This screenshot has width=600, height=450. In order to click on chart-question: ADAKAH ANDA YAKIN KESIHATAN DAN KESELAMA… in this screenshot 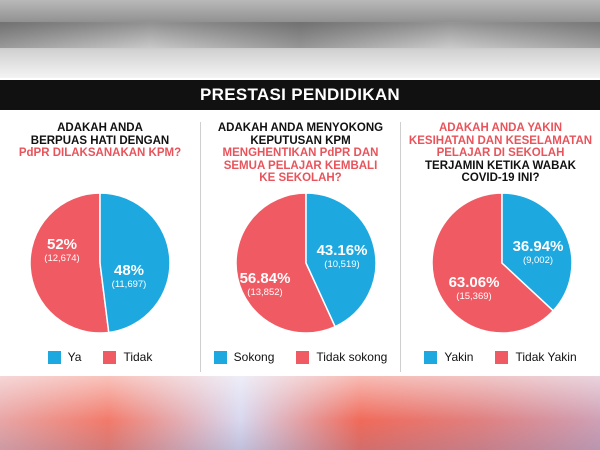, I will do `click(500, 153)`.